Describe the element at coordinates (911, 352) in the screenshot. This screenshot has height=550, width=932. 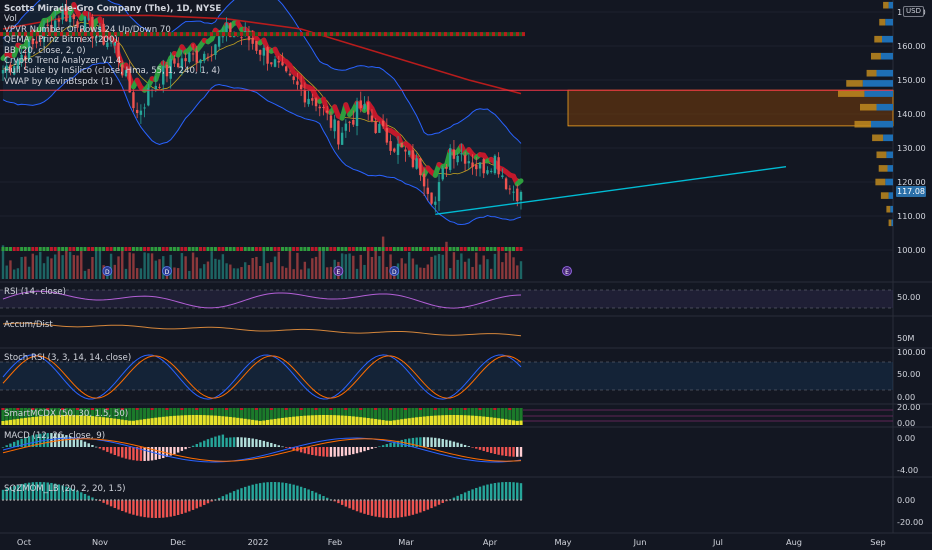
I see `pane-tick-label: 100.00` at that location.